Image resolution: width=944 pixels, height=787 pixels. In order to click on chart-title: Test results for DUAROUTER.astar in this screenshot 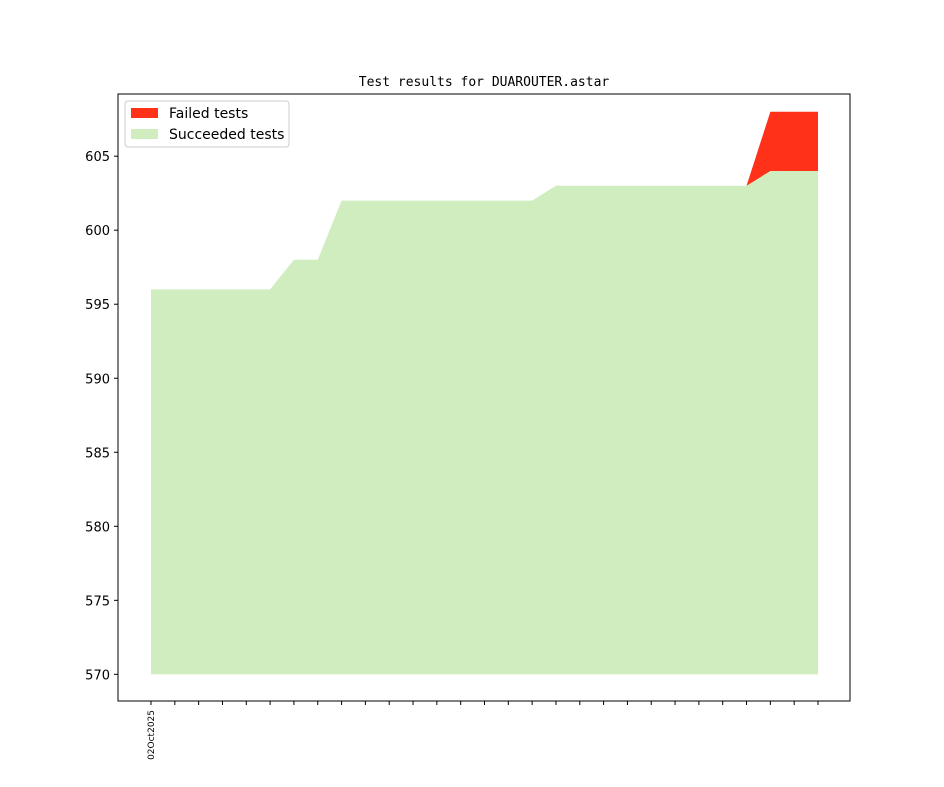, I will do `click(484, 82)`.